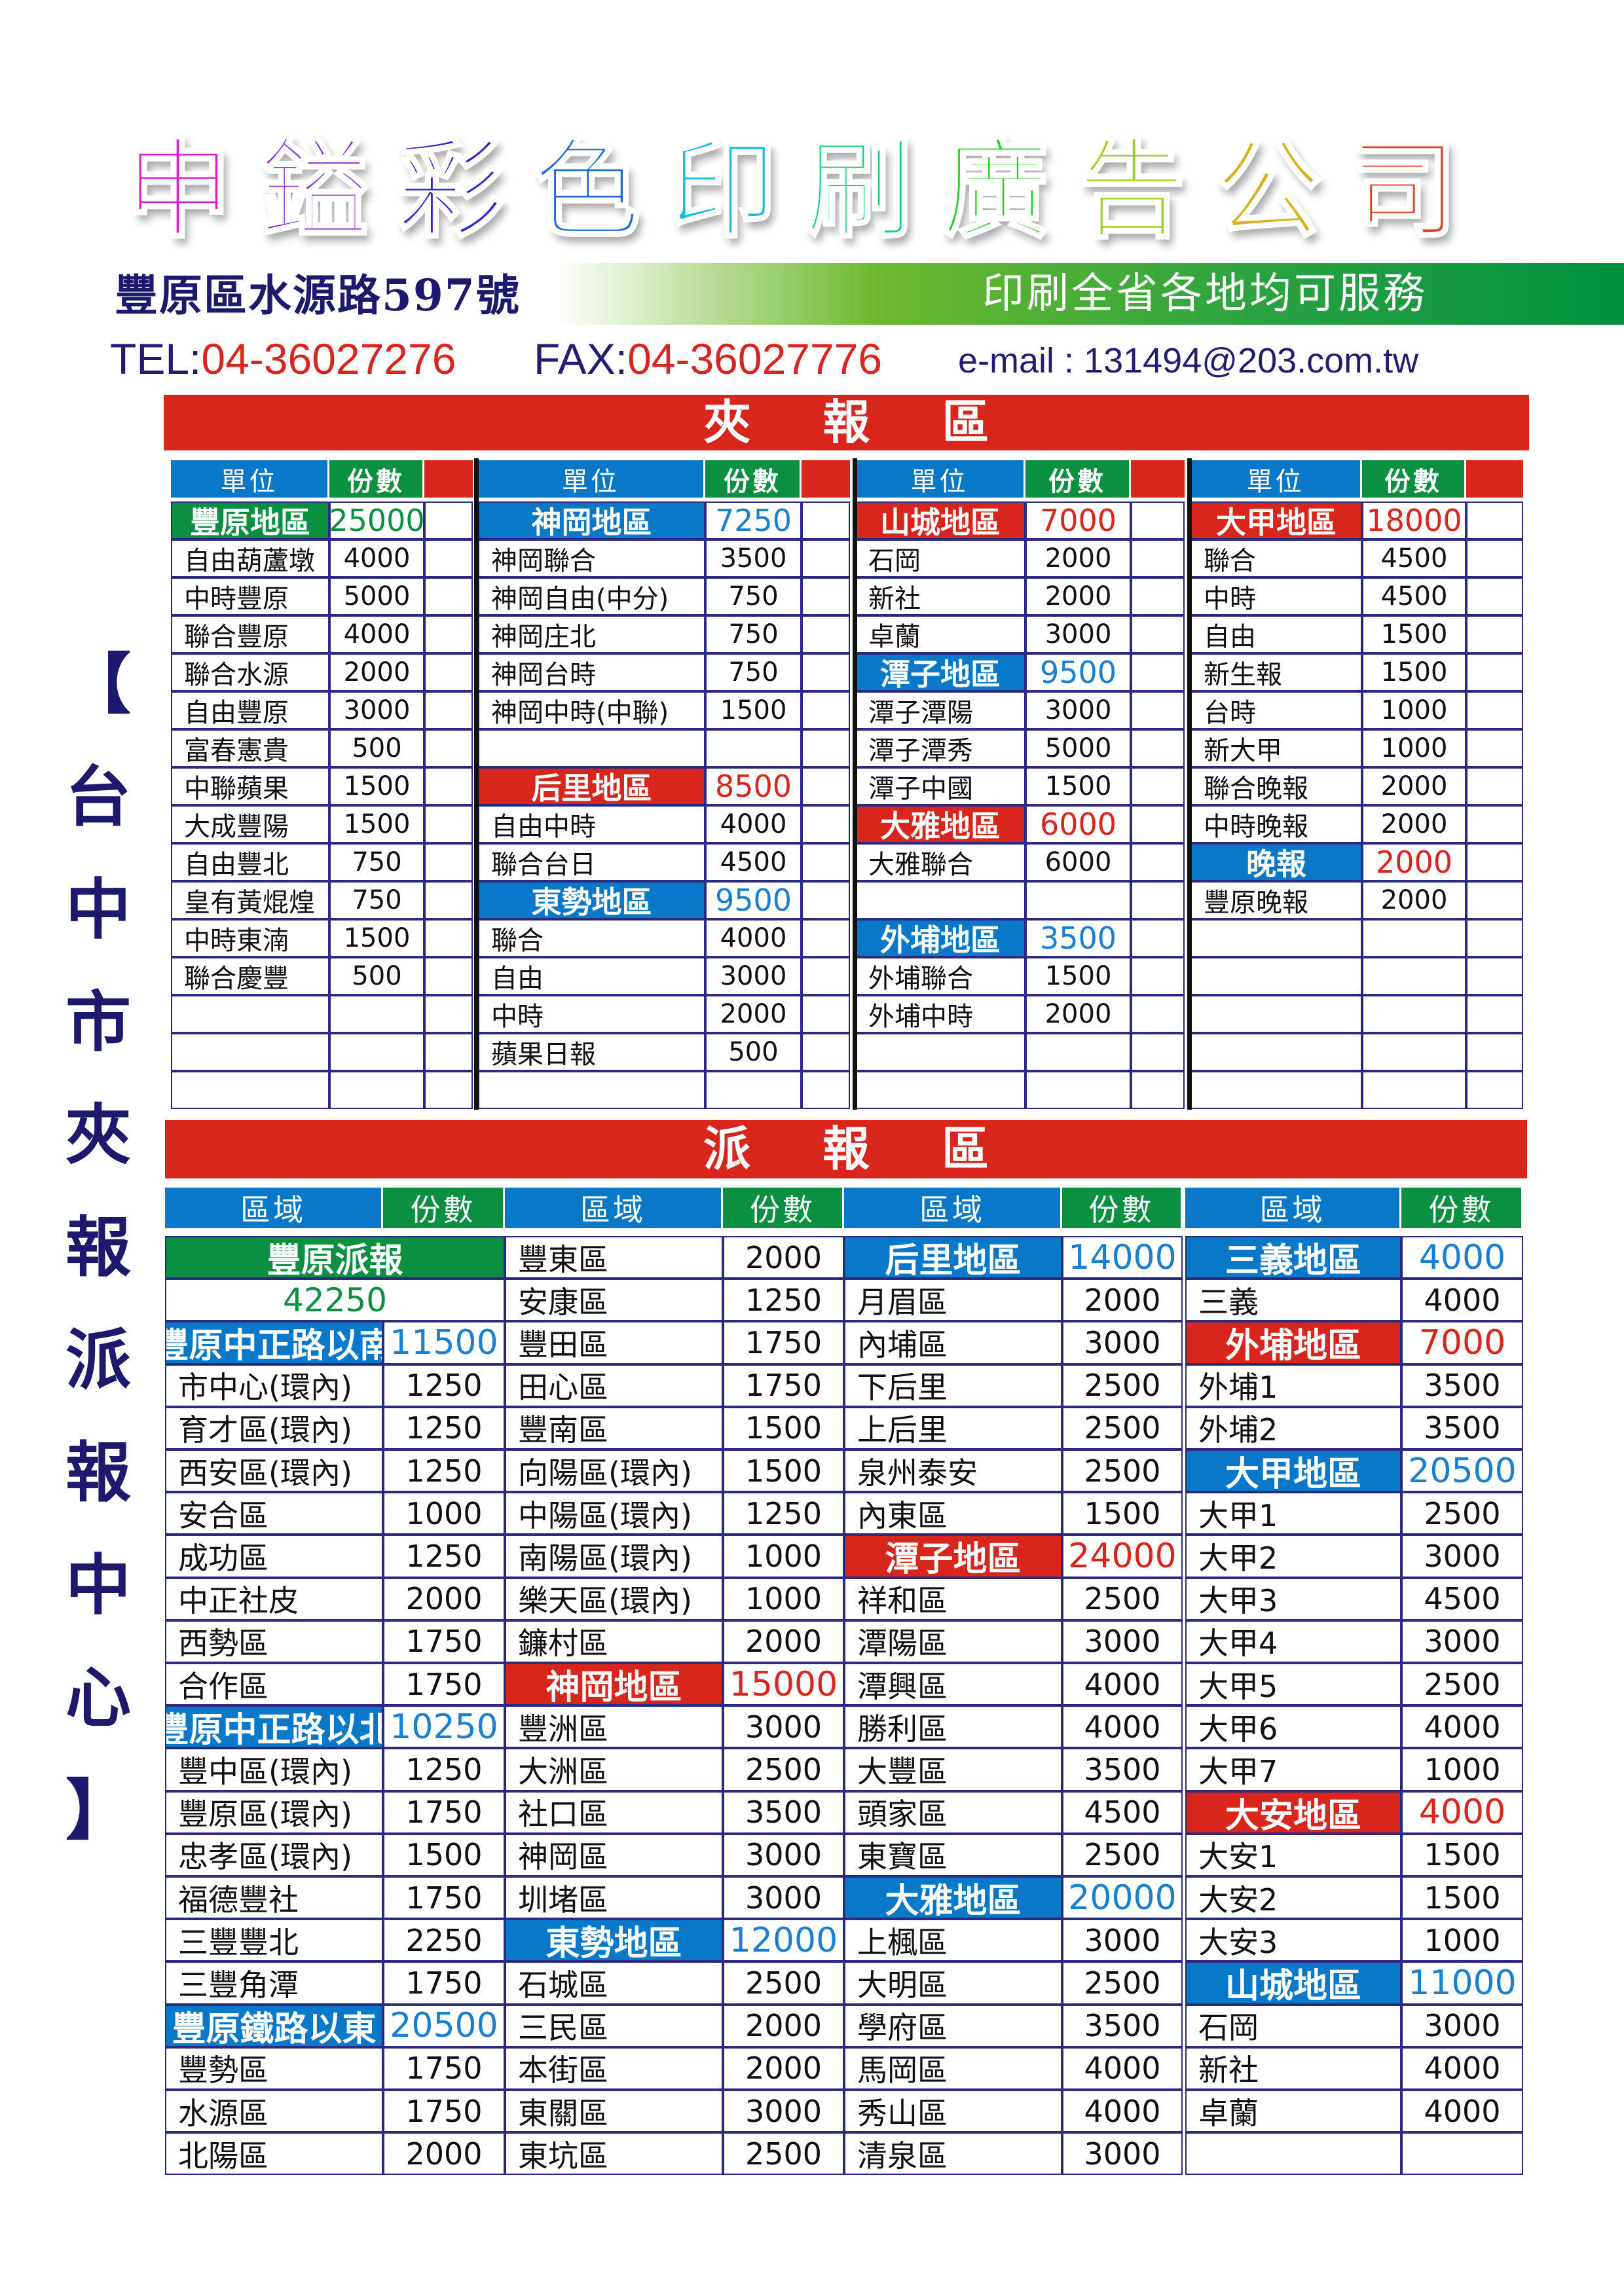  What do you see at coordinates (376, 976) in the screenshot?
I see `row-count: 500` at bounding box center [376, 976].